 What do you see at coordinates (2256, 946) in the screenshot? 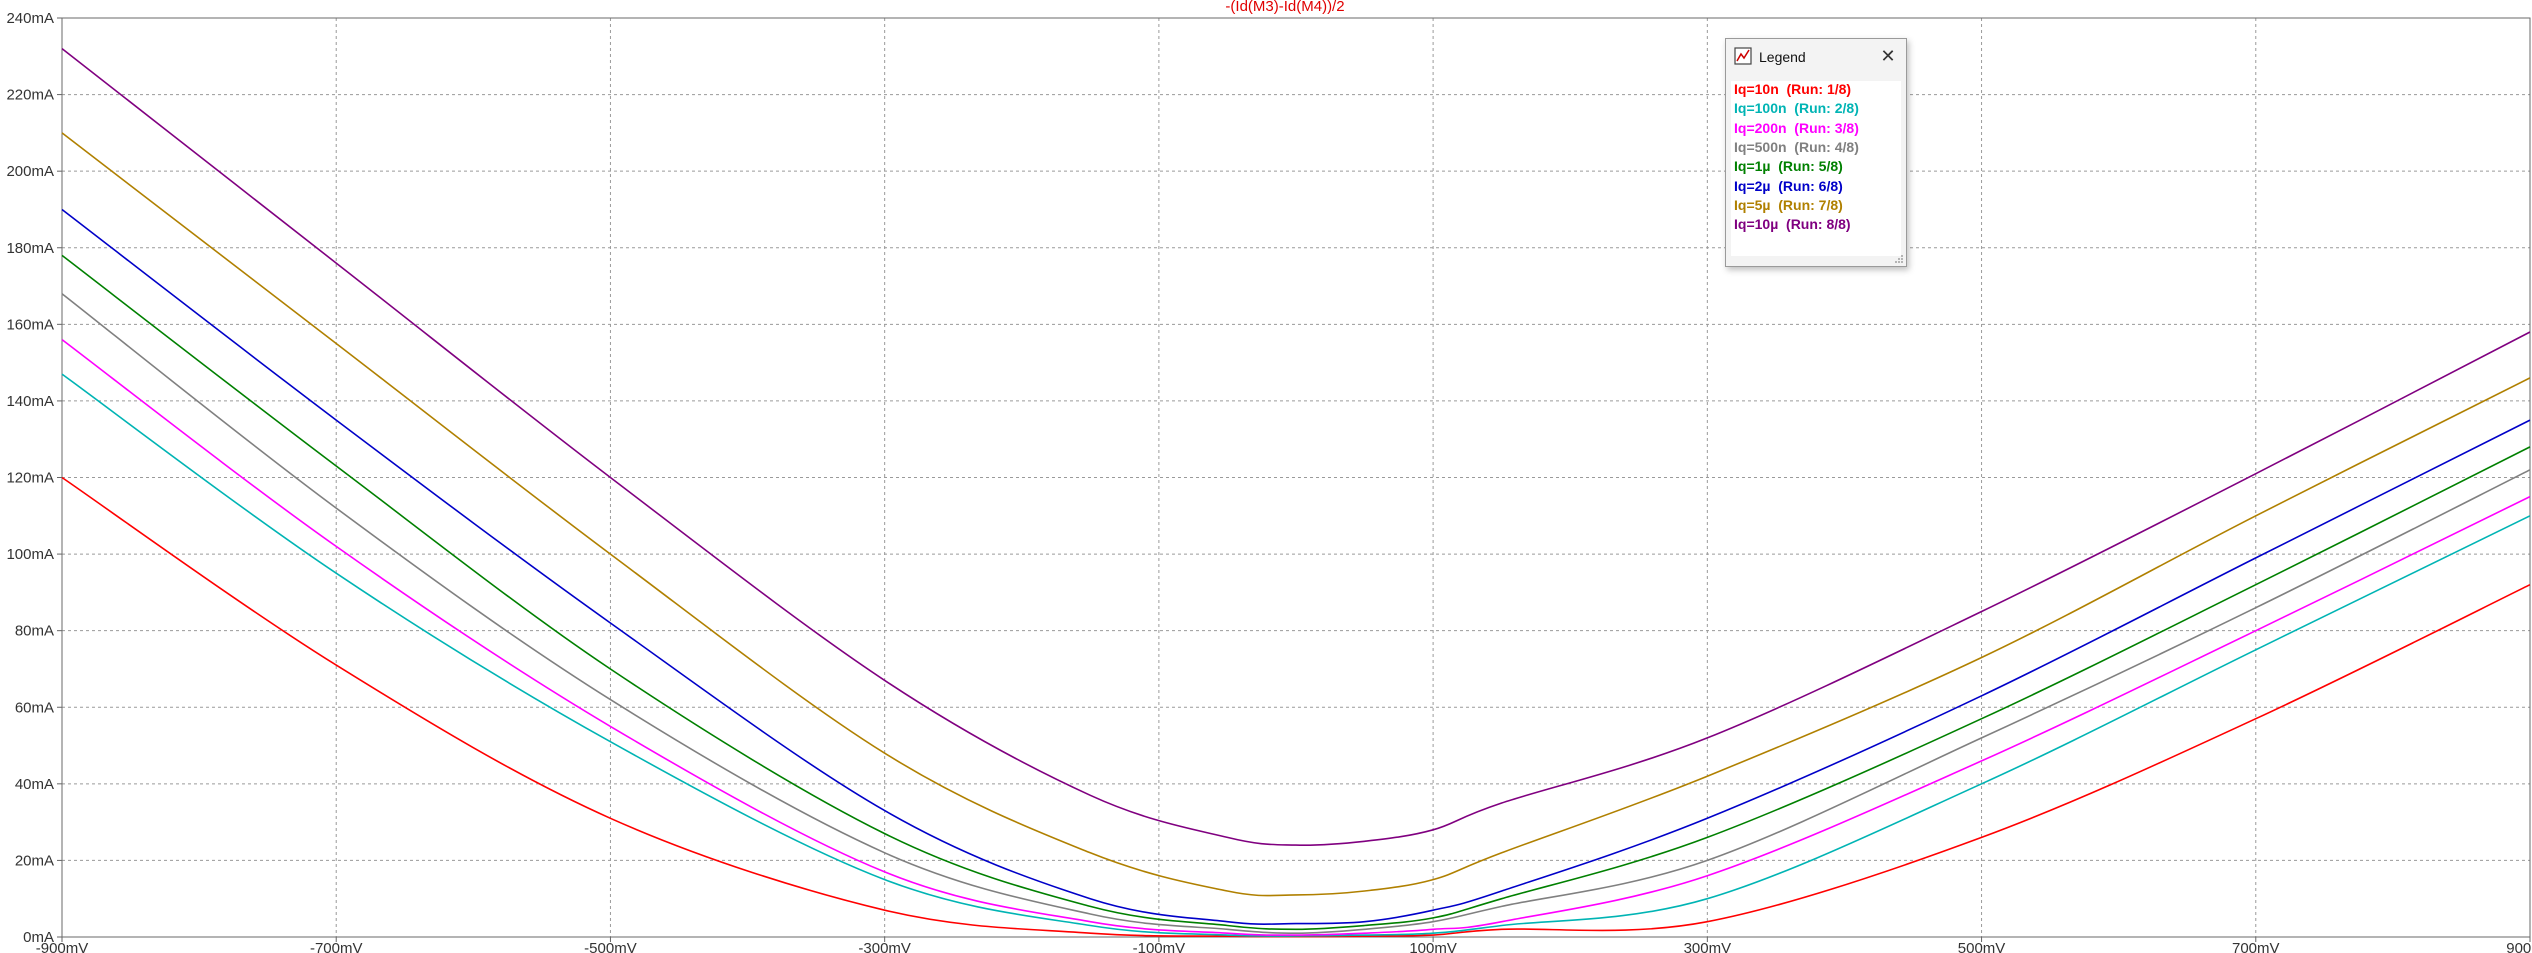
I see `x-tick-label: 700mV` at bounding box center [2256, 946].